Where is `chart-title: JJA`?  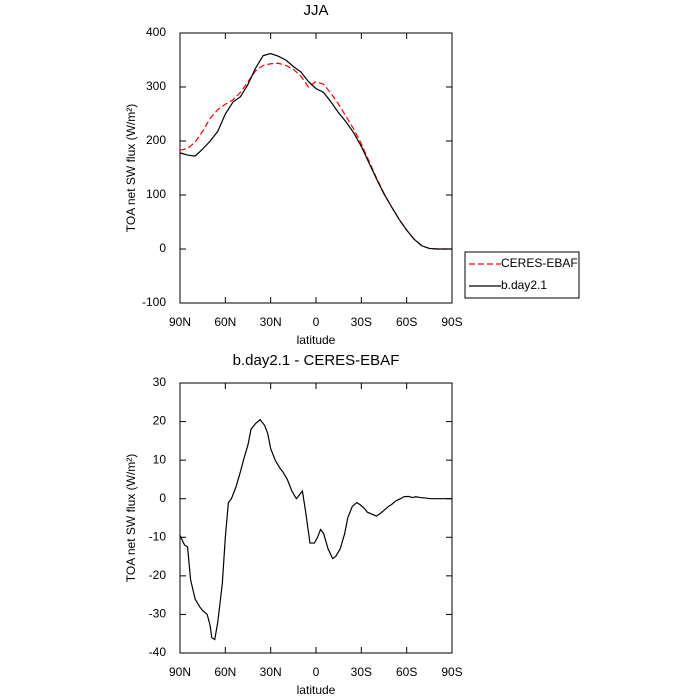
chart-title: JJA is located at coordinates (315, 10).